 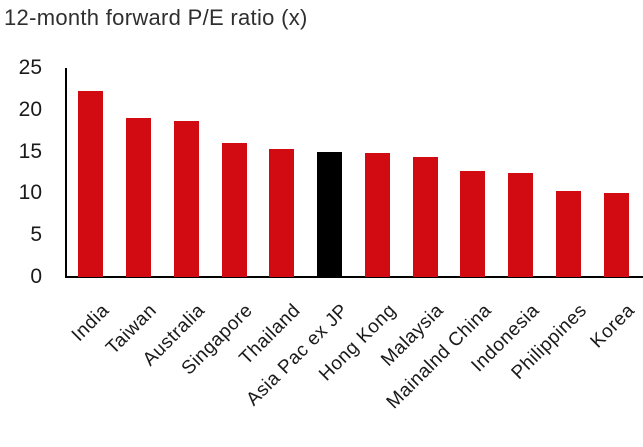 I want to click on y-axis-line, so click(x=66, y=173).